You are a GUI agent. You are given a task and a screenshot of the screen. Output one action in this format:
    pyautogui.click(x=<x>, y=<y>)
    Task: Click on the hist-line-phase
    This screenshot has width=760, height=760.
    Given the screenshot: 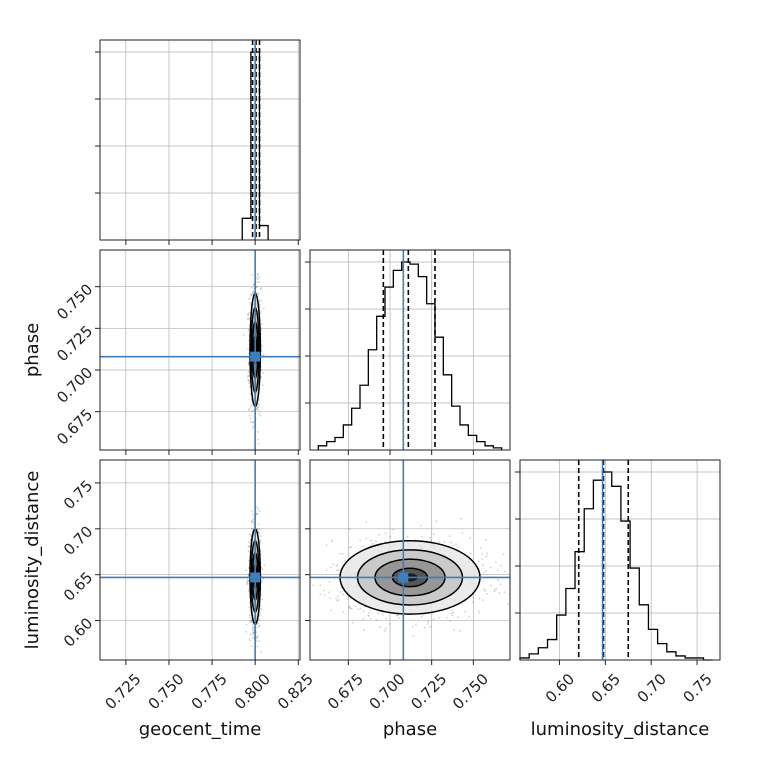 What is the action you would take?
    pyautogui.click(x=410, y=355)
    